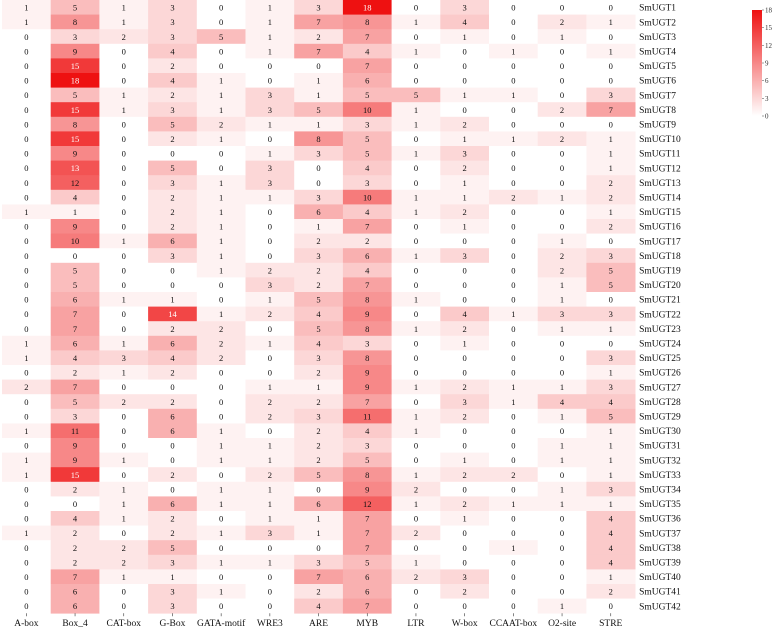 The height and width of the screenshot is (628, 777). I want to click on cell-value-label: 9, so click(75, 51).